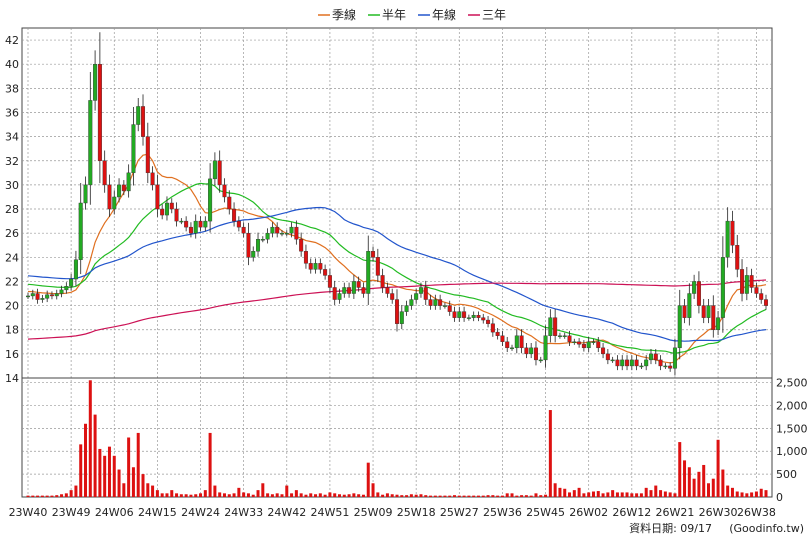 This screenshot has height=544, width=808. What do you see at coordinates (329, 512) in the screenshot?
I see `x-tick-label: 24W51` at bounding box center [329, 512].